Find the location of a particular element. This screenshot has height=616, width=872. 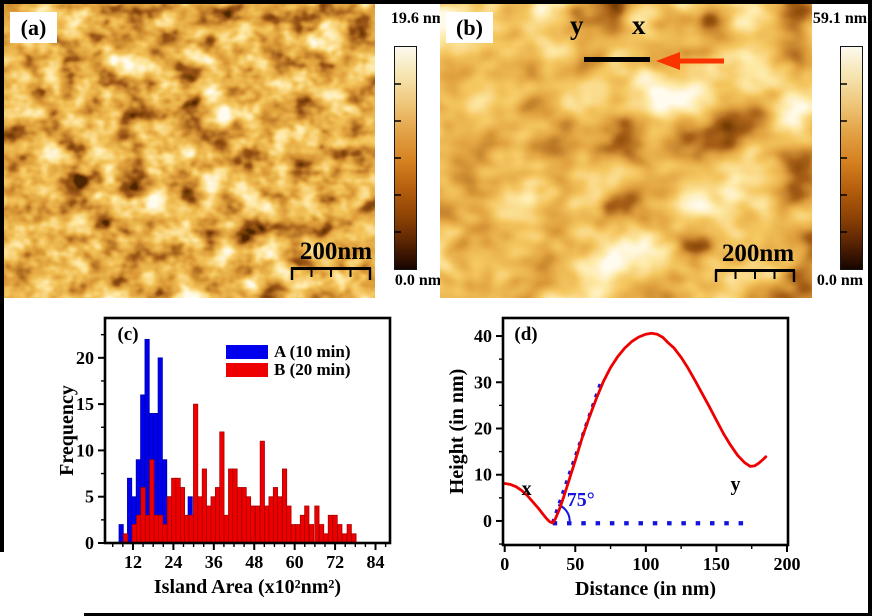

colorbar-b is located at coordinates (851, 158).